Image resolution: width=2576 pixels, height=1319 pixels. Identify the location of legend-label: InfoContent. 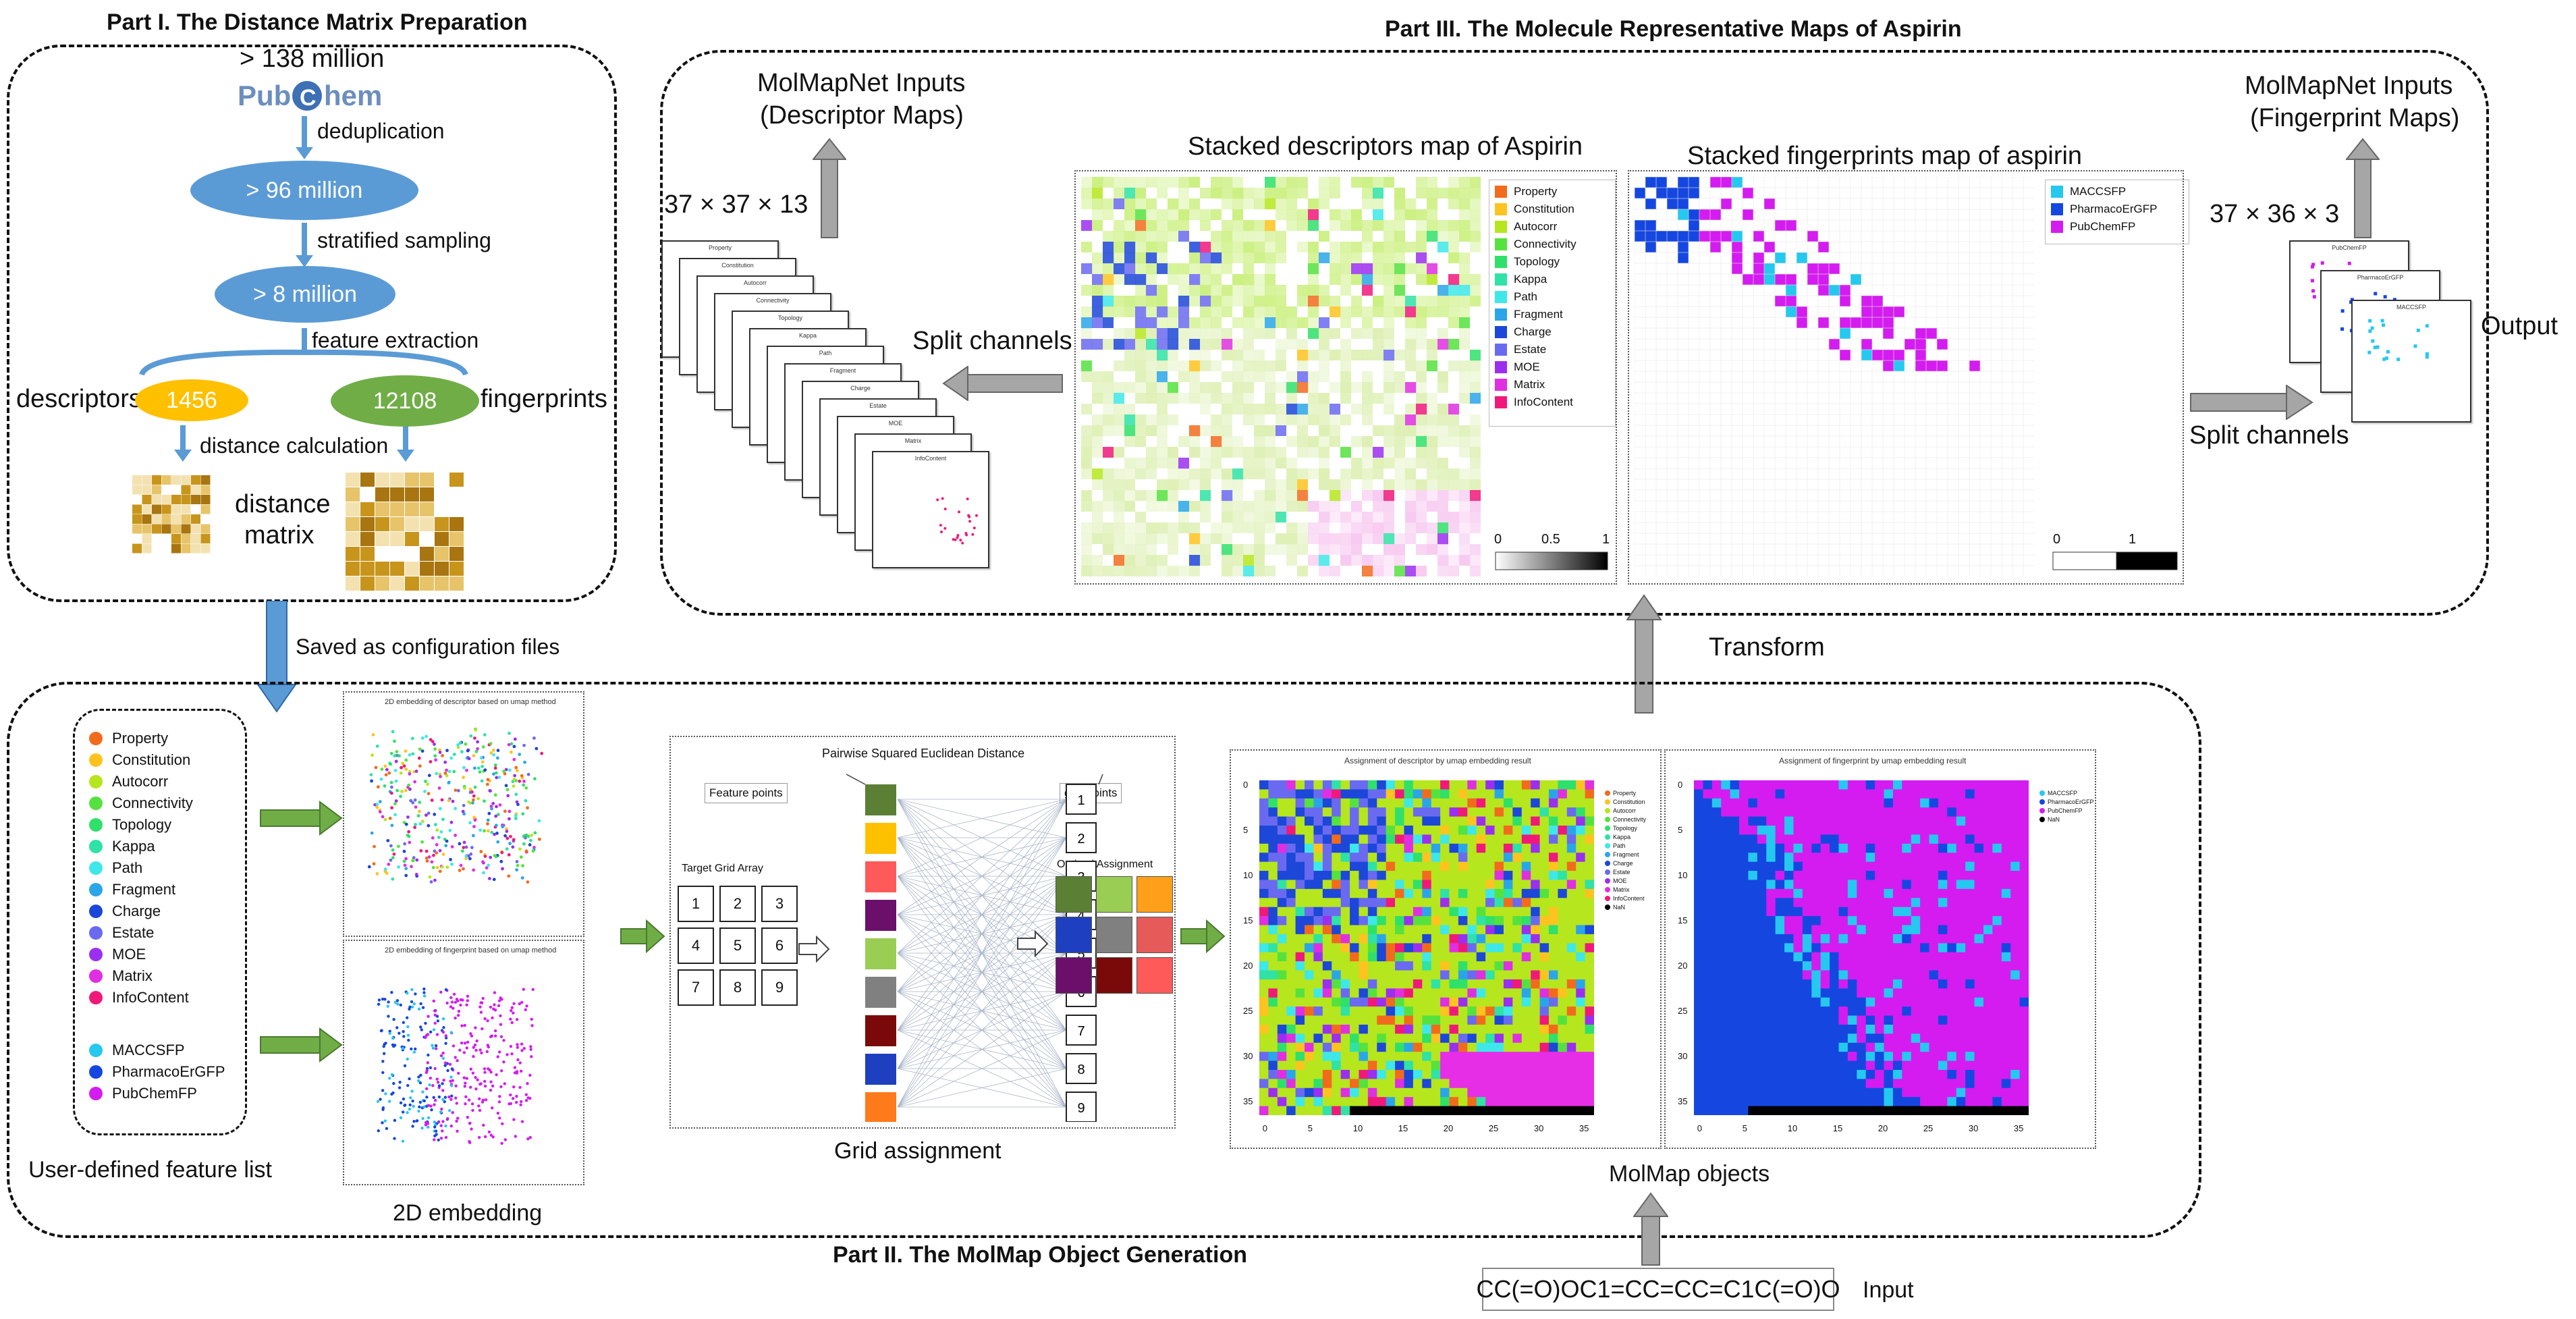
(1543, 402).